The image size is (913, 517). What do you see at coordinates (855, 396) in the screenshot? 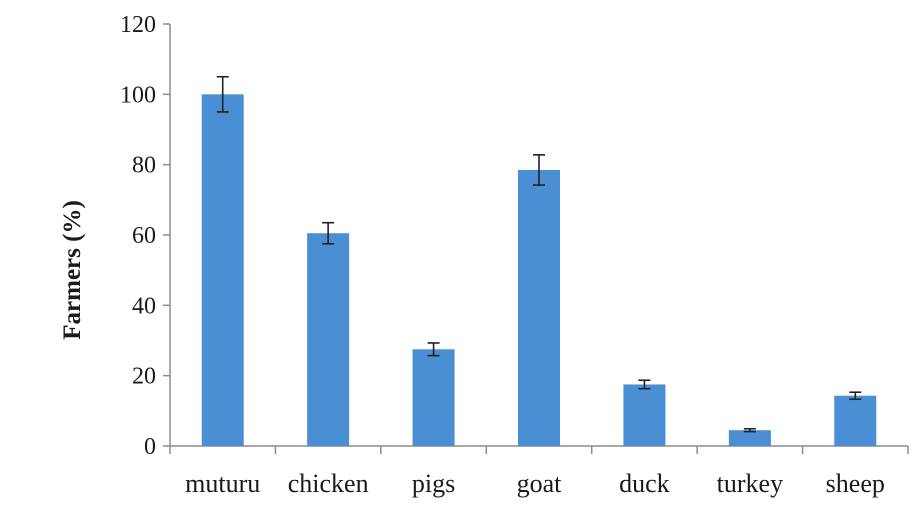
I see `error-bar-sheep` at bounding box center [855, 396].